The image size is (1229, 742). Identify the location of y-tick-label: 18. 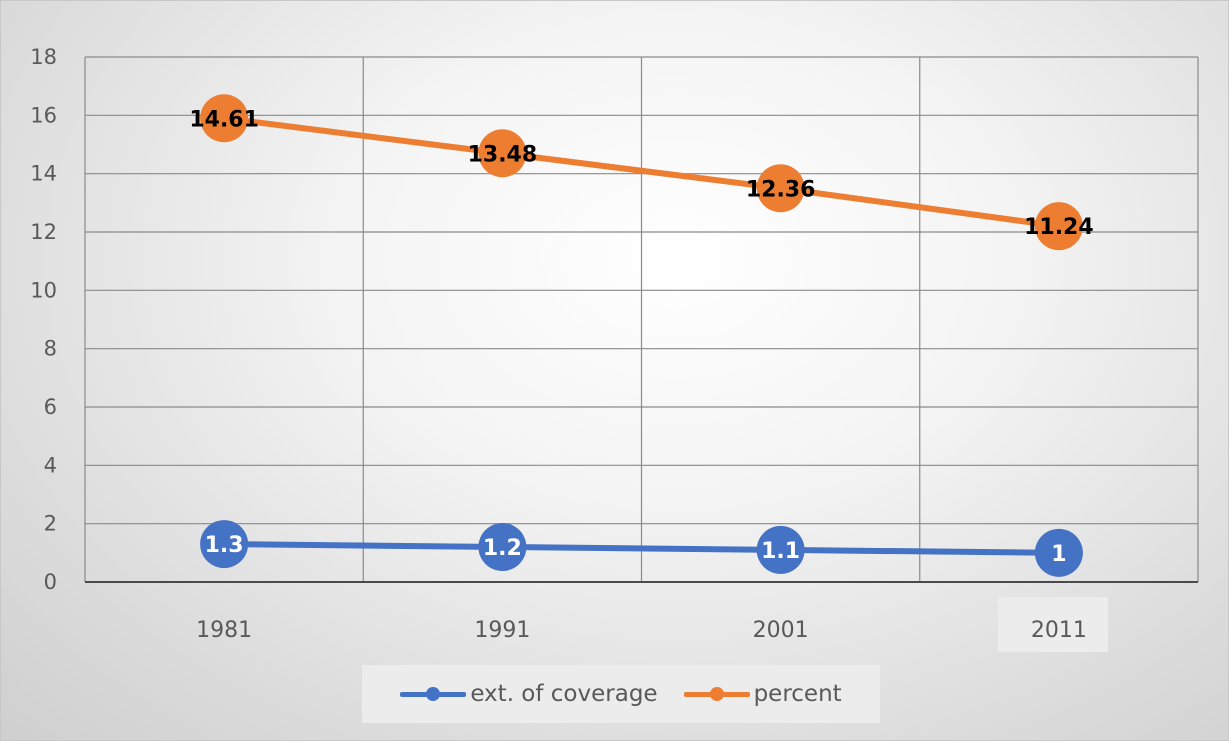
(43, 57).